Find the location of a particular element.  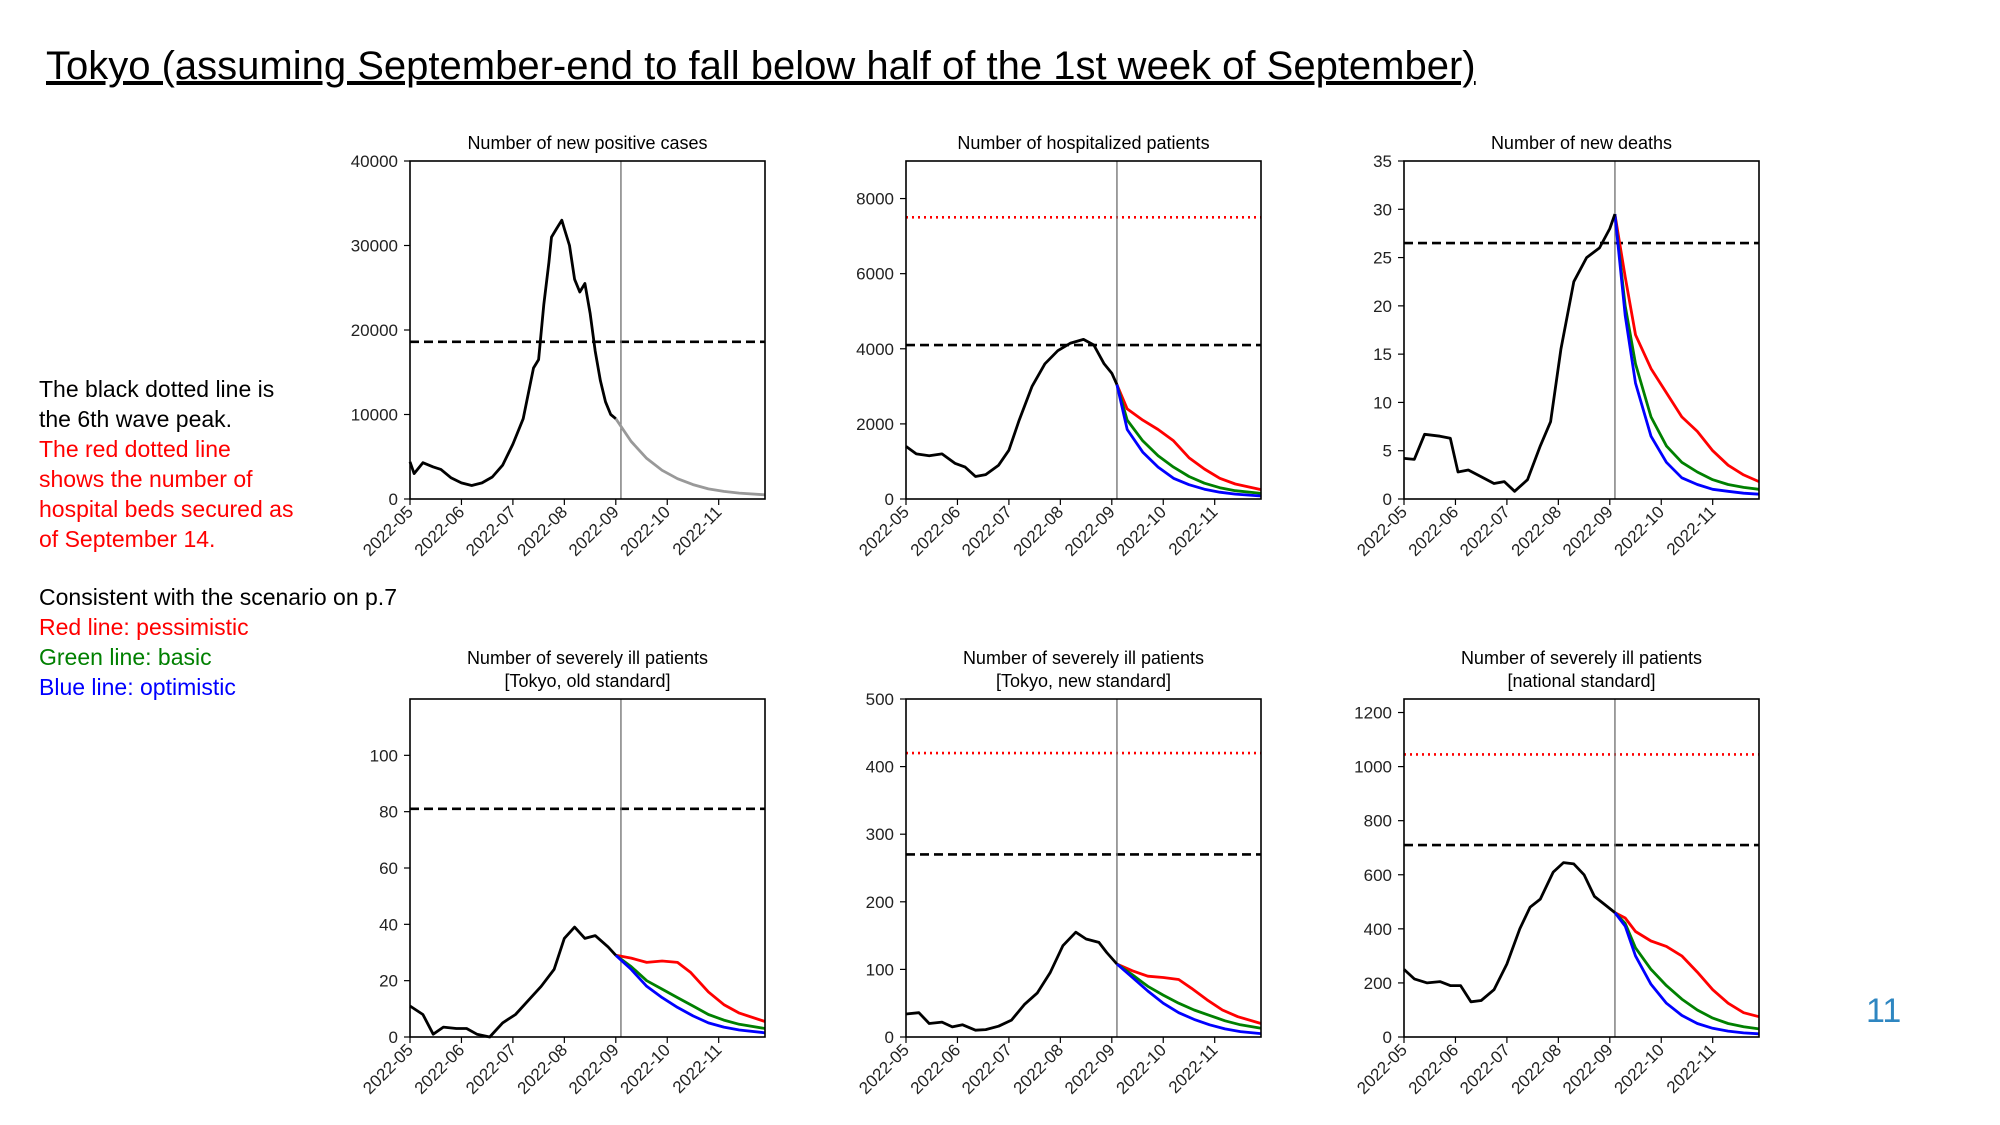

chart-3-basic-series is located at coordinates (1686, 352).